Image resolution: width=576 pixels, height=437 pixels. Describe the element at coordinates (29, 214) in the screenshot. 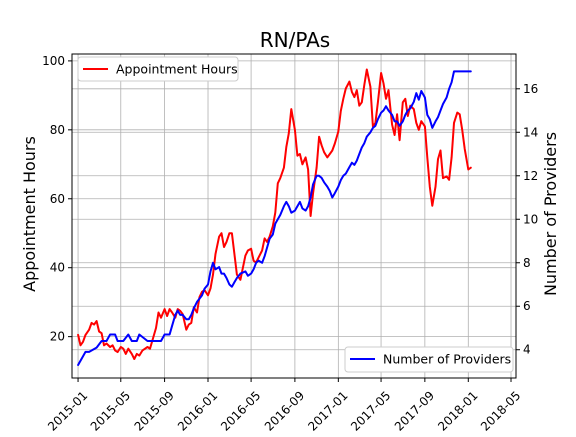

I see `y-axis-left-label: Appointment Hours` at that location.